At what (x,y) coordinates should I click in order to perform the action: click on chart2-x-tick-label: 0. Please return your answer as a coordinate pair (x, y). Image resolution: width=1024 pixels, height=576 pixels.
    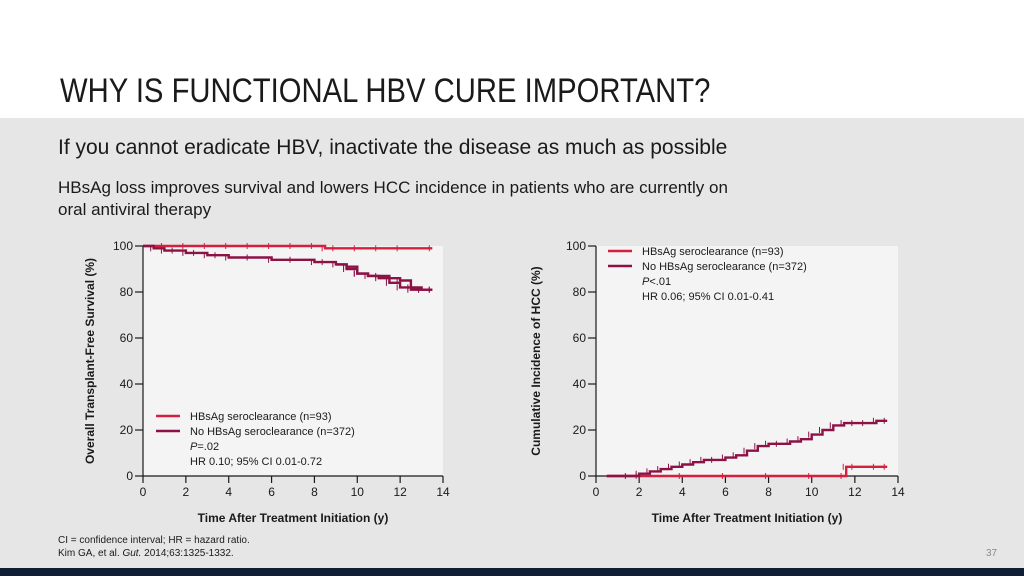
    Looking at the image, I should click on (596, 492).